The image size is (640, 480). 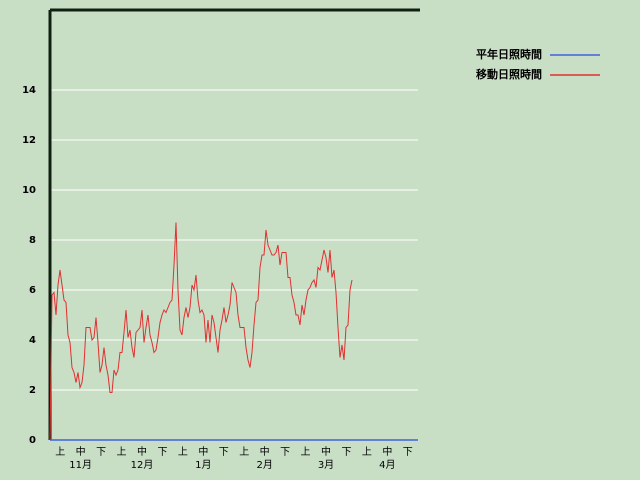 What do you see at coordinates (142, 465) in the screenshot?
I see `month-label: 12月` at bounding box center [142, 465].